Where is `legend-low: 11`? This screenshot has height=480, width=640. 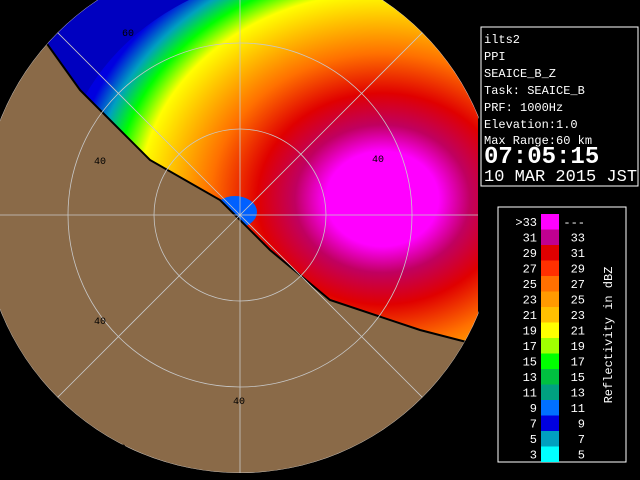
legend-low: 11 is located at coordinates (530, 394).